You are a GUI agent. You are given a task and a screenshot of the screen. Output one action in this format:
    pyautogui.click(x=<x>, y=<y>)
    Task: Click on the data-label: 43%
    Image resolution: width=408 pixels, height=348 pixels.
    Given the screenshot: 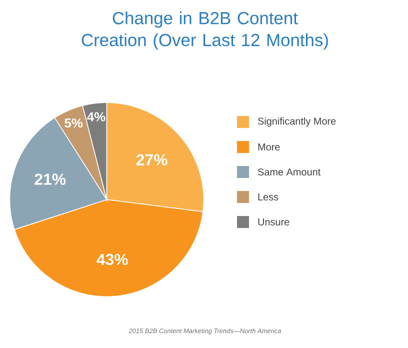 What is the action you would take?
    pyautogui.click(x=112, y=260)
    